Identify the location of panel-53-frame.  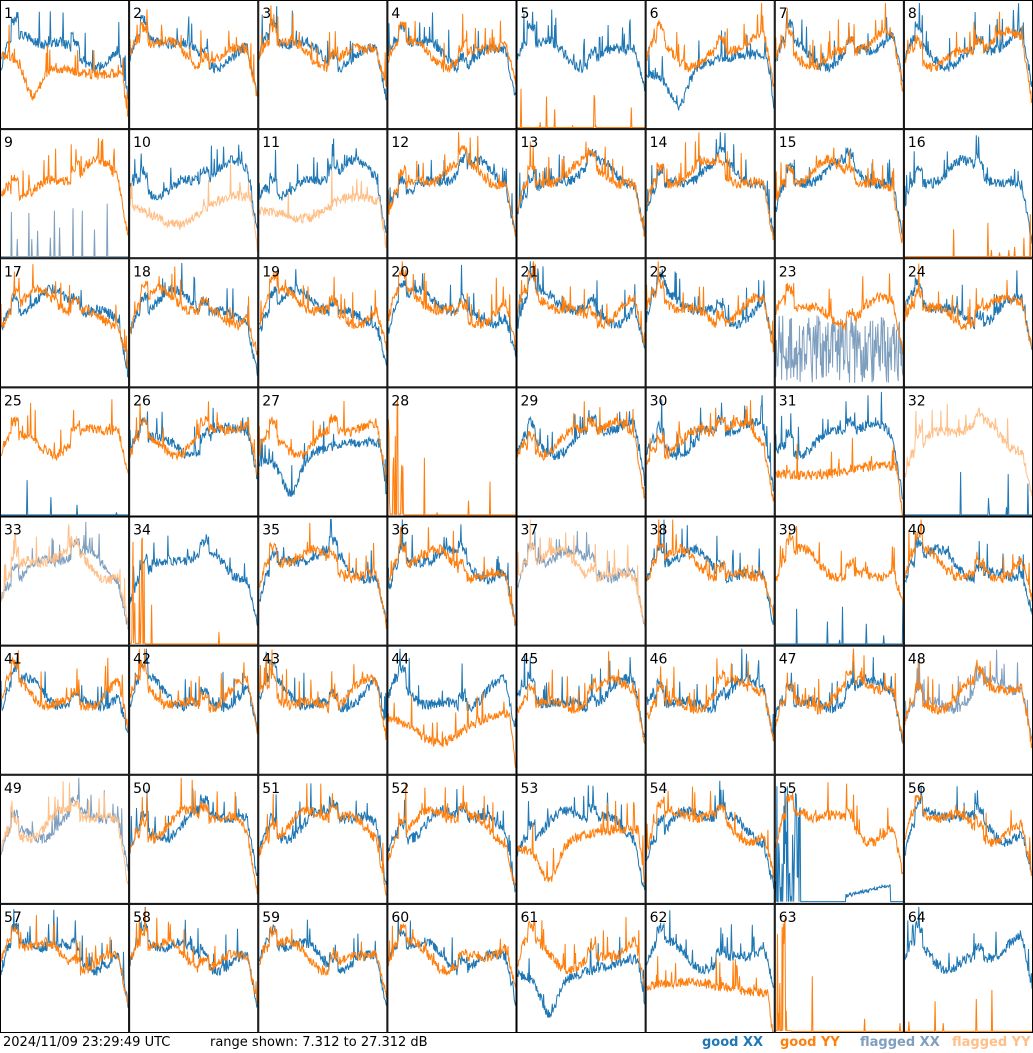
(581, 839).